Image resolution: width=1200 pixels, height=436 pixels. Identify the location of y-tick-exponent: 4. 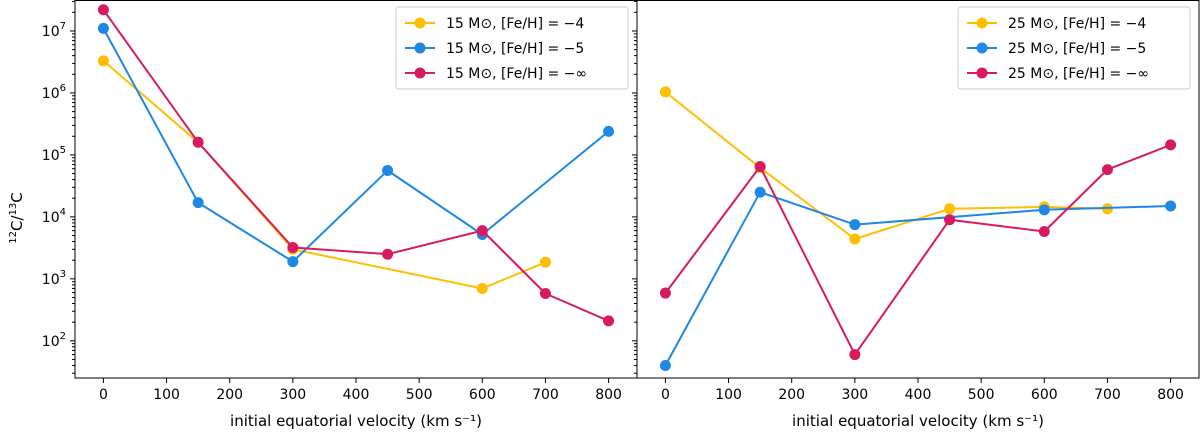
(63, 212).